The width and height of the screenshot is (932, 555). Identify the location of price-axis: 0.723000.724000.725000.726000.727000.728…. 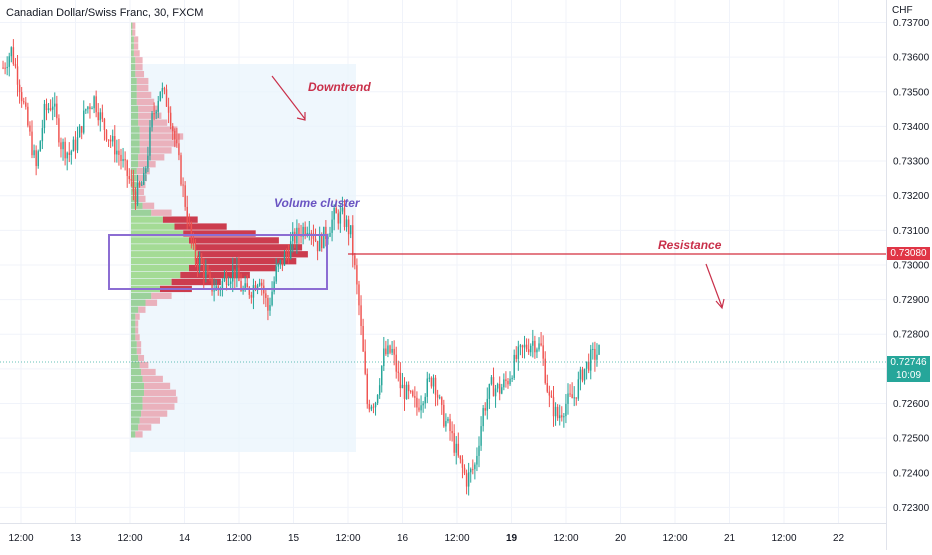
(911, 266).